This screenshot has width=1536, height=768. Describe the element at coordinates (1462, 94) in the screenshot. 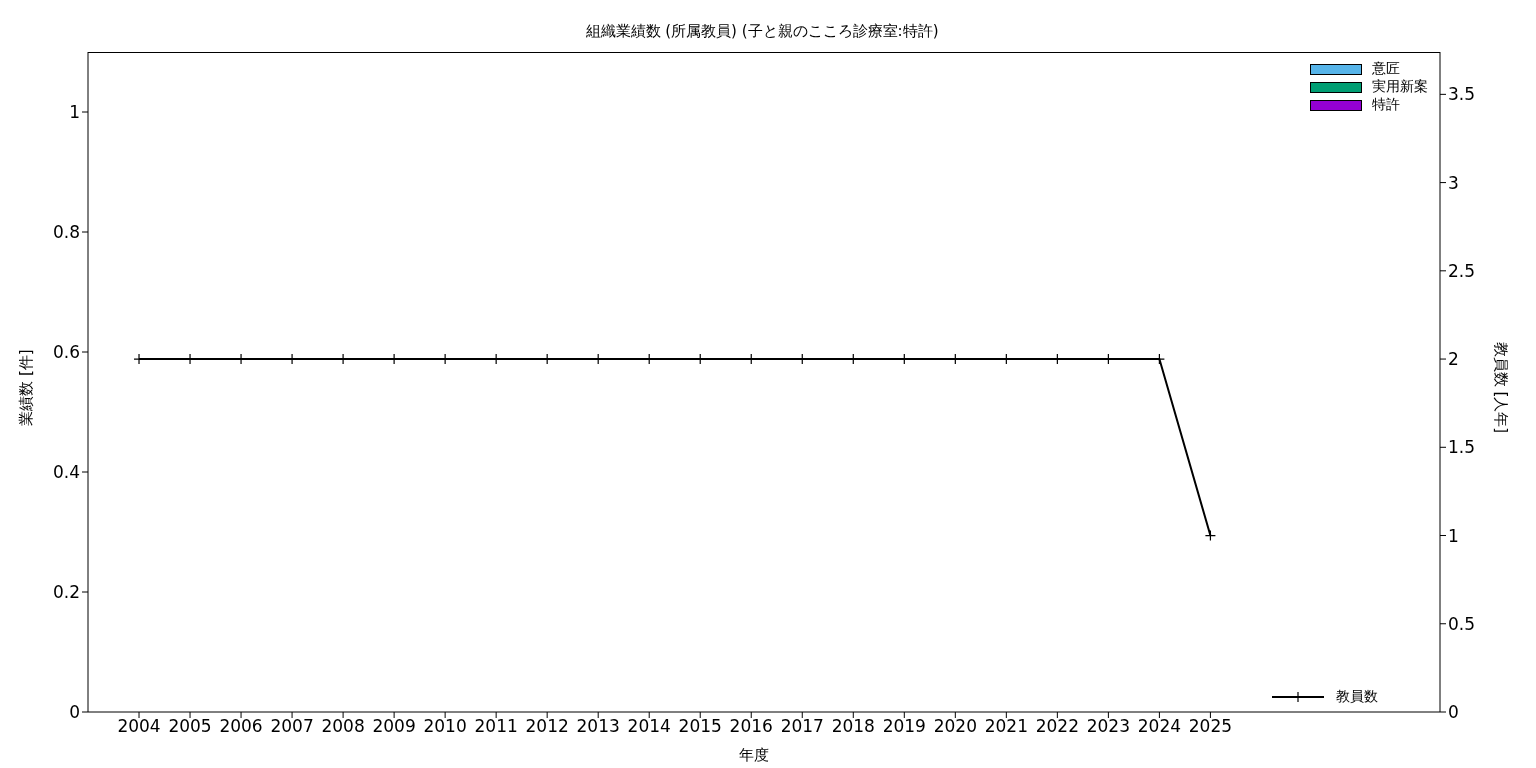

I see `y2-tick-label: 3.5` at that location.